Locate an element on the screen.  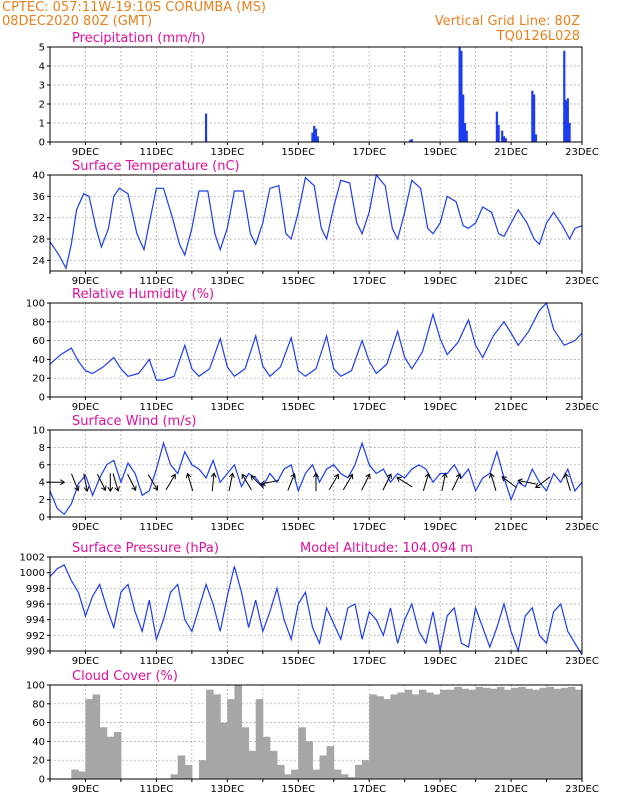
y-tick-label: 994 is located at coordinates (35, 620).